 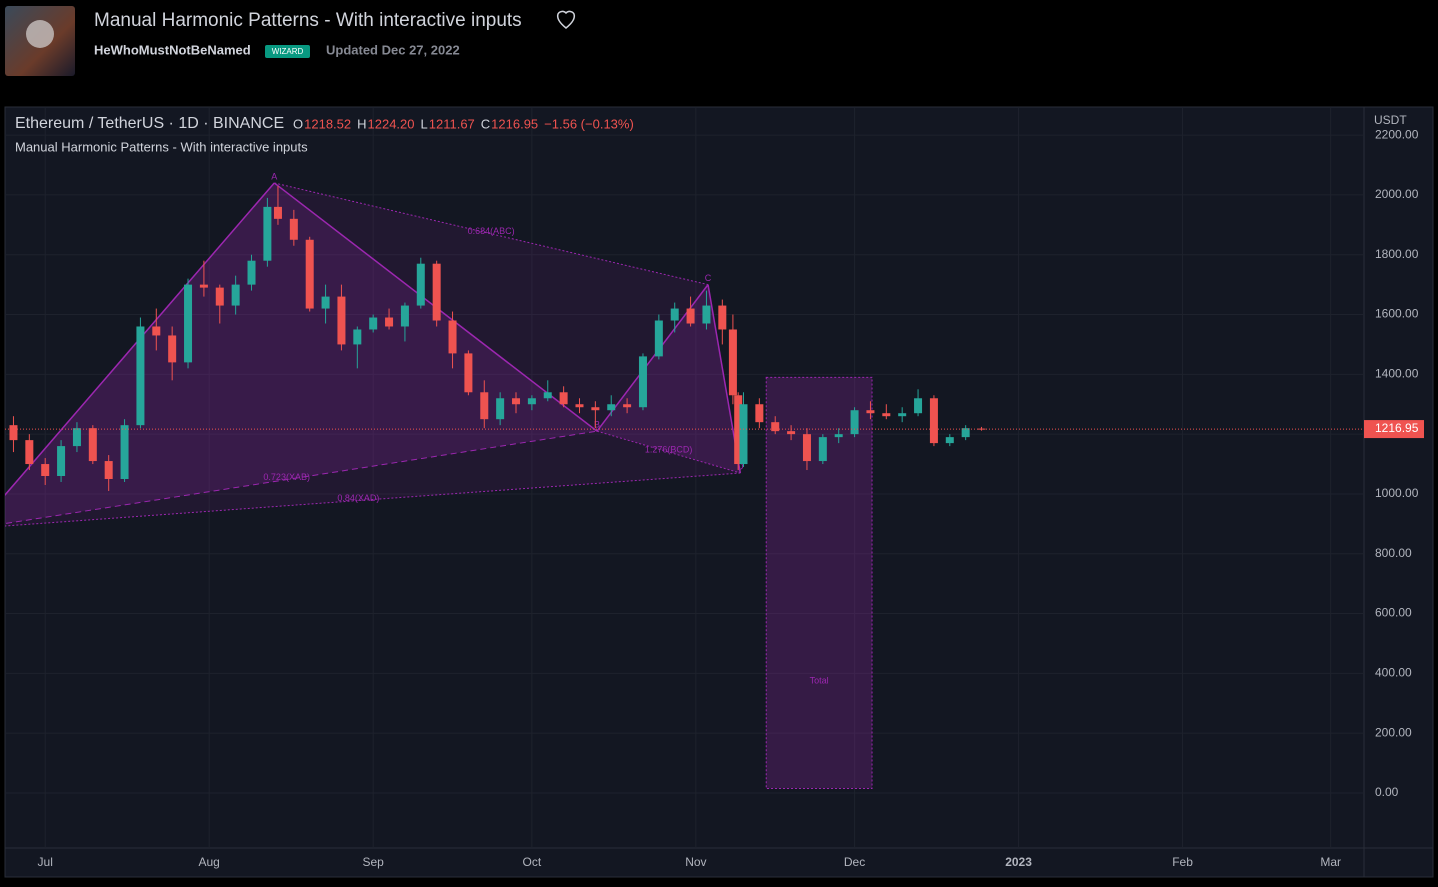 What do you see at coordinates (393, 49) in the screenshot?
I see `updated: Updated Dec 27, 2022` at bounding box center [393, 49].